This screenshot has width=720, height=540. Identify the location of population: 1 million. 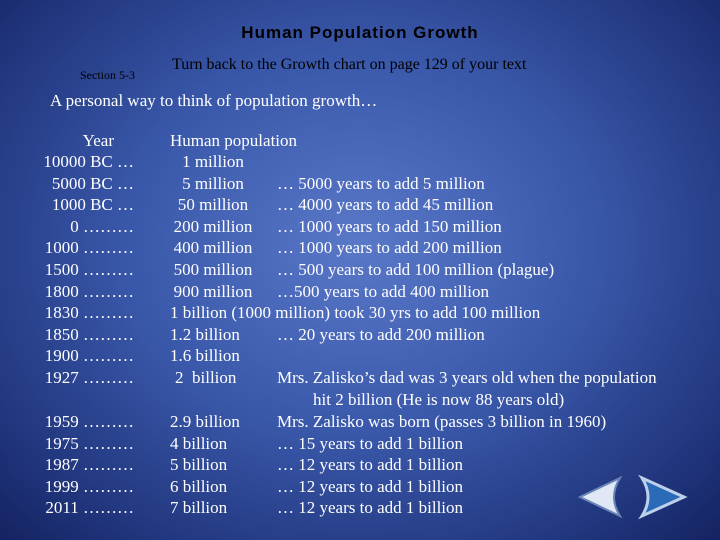
(213, 161).